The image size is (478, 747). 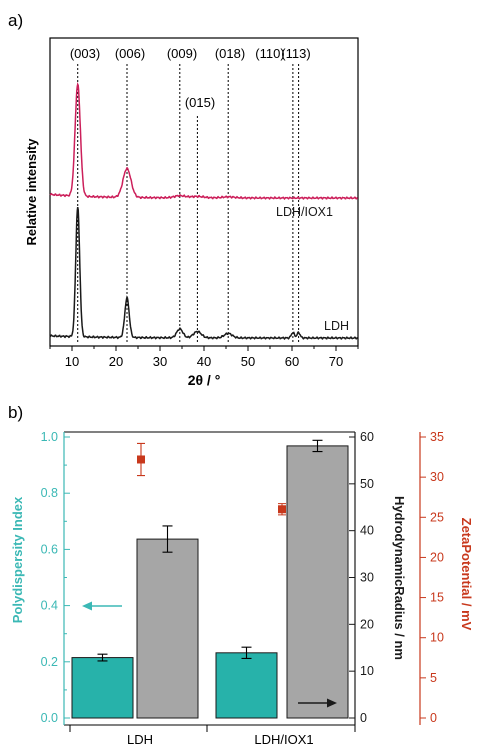 I want to click on xrd-peak-label: (003), so click(x=85, y=53).